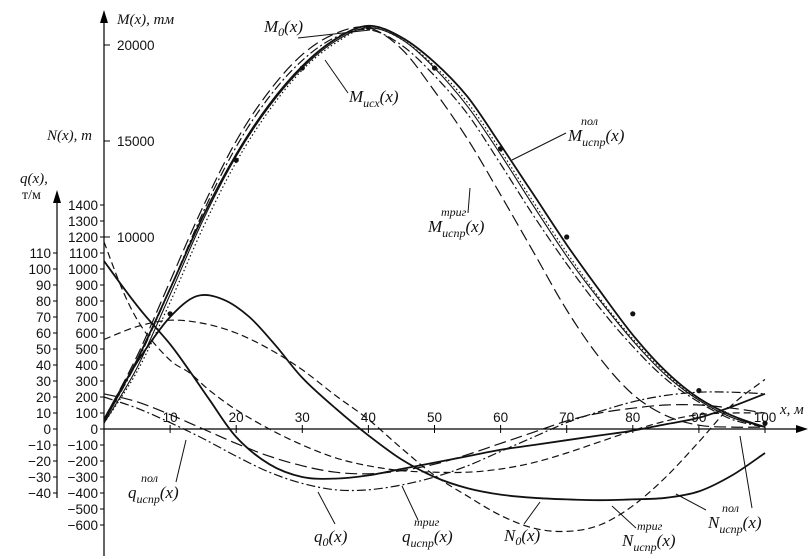 This screenshot has width=811, height=559. I want to click on annotation-q-ispr-pol: qиспр(x), so click(153, 494).